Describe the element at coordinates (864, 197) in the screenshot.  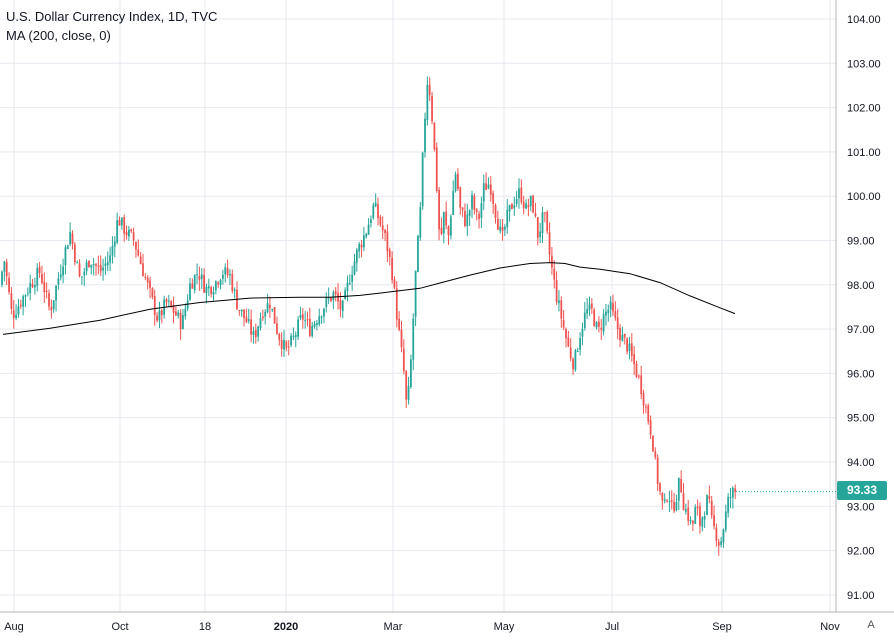
I see `y-tick-label: 100.00` at that location.